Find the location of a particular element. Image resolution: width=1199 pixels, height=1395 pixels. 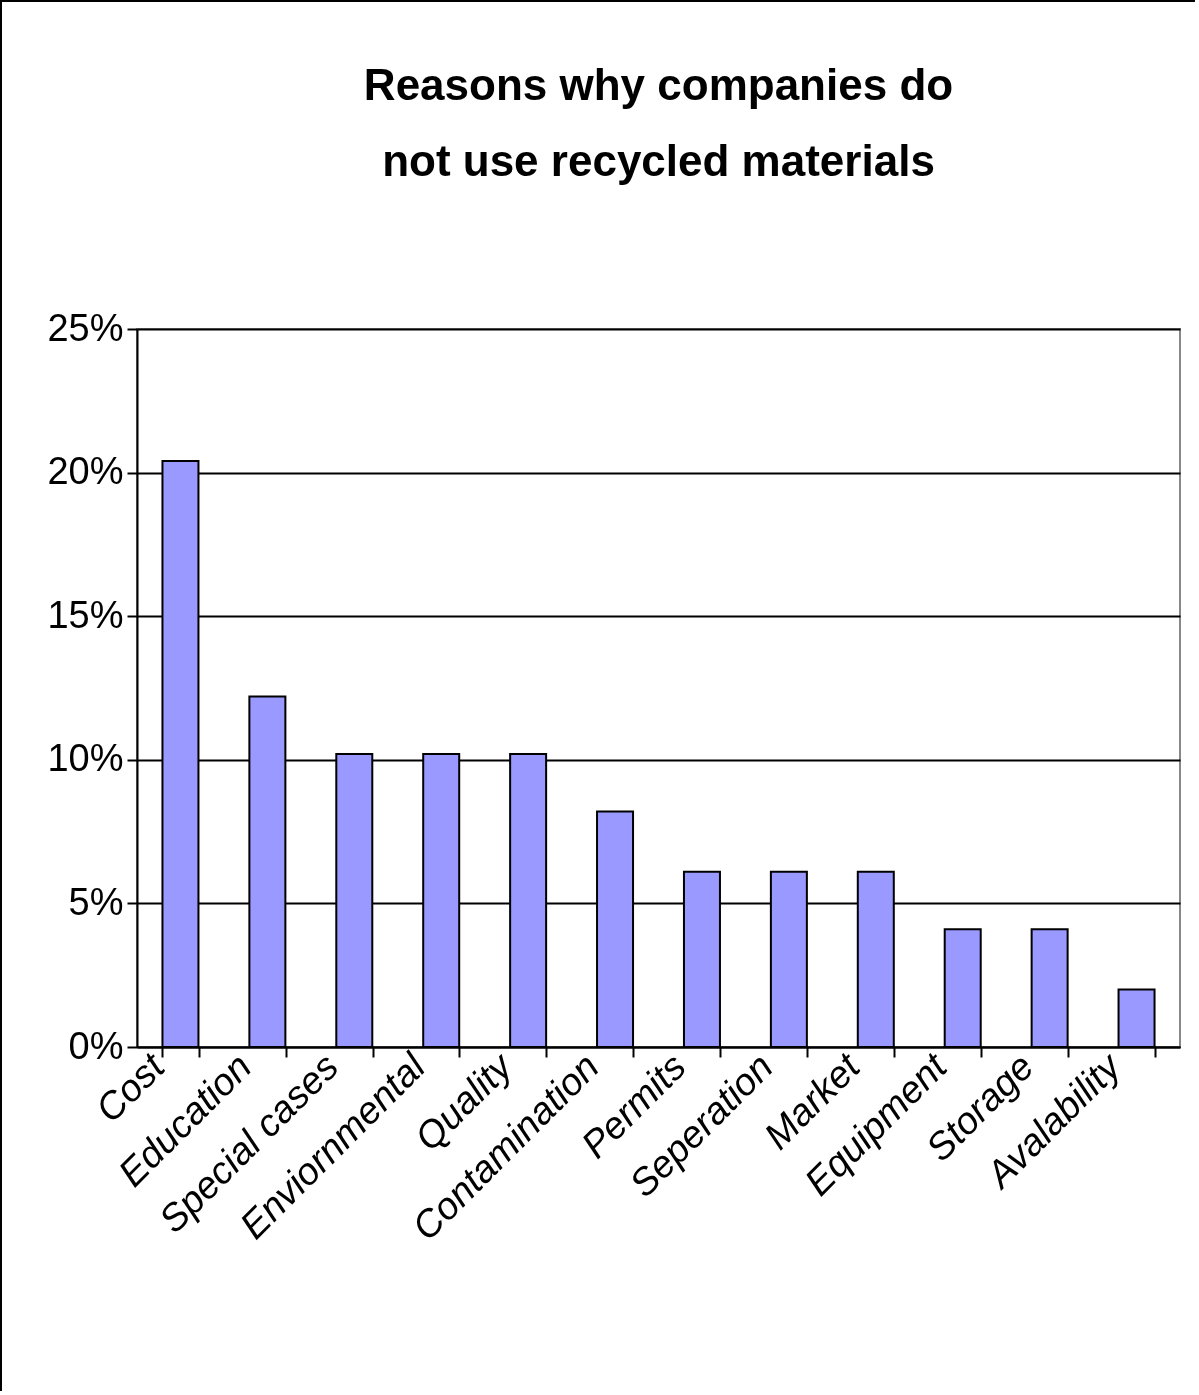

y-tick-label: 5% is located at coordinates (96, 901).